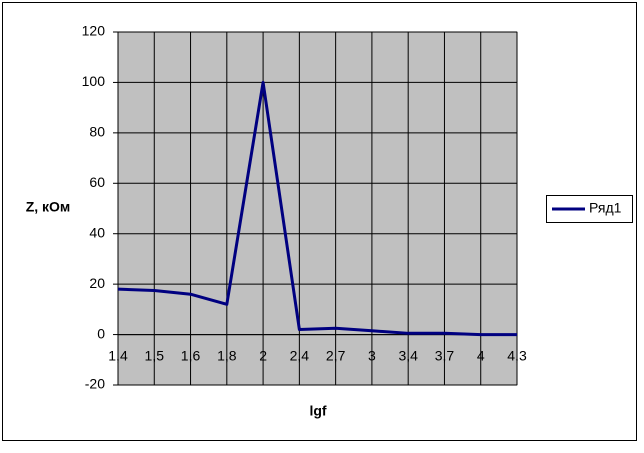 The width and height of the screenshot is (644, 453). Describe the element at coordinates (372, 355) in the screenshot. I see `x-tick-label: 3` at that location.